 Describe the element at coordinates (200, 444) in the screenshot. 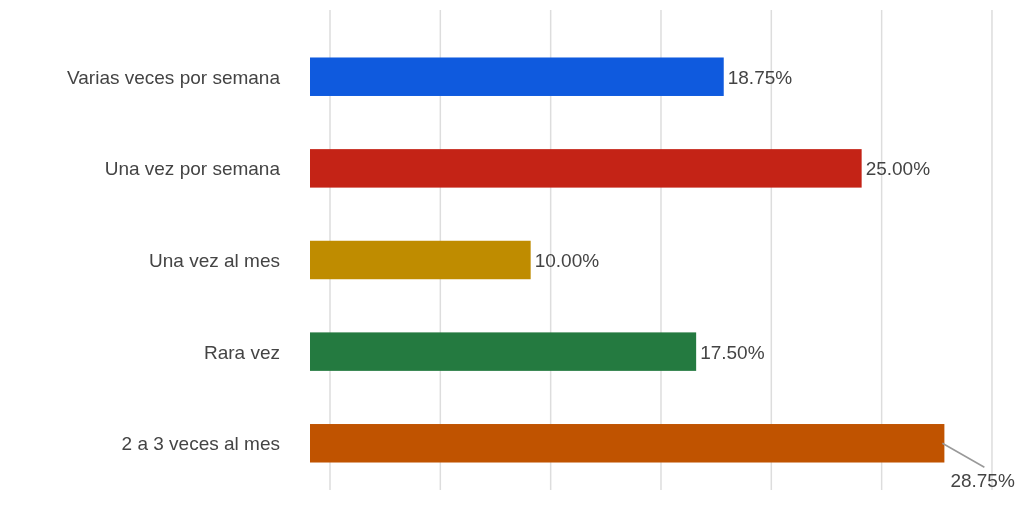

I see `y-tick-label: 2 a 3 veces al mes` at that location.